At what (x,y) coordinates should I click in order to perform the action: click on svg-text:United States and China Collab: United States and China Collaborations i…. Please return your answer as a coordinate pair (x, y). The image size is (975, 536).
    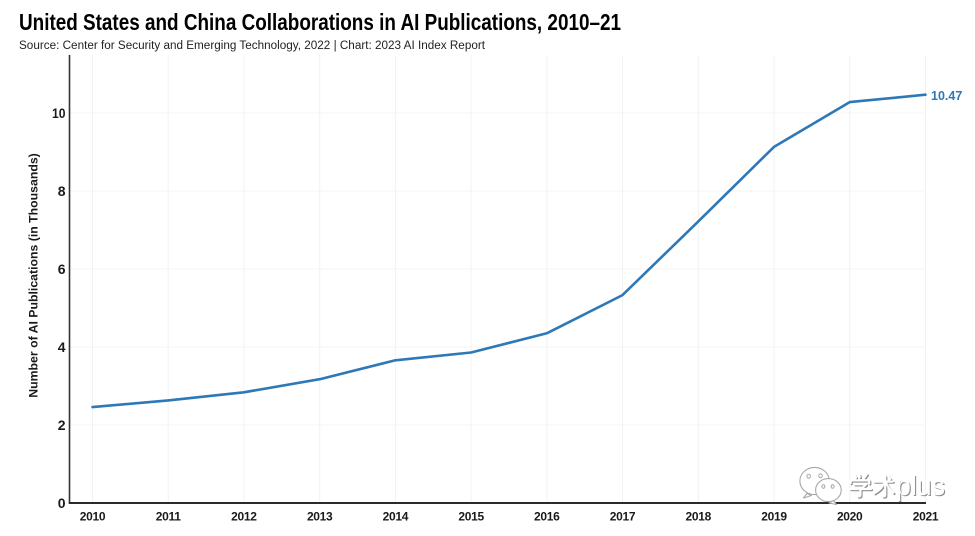
    Looking at the image, I should click on (320, 22).